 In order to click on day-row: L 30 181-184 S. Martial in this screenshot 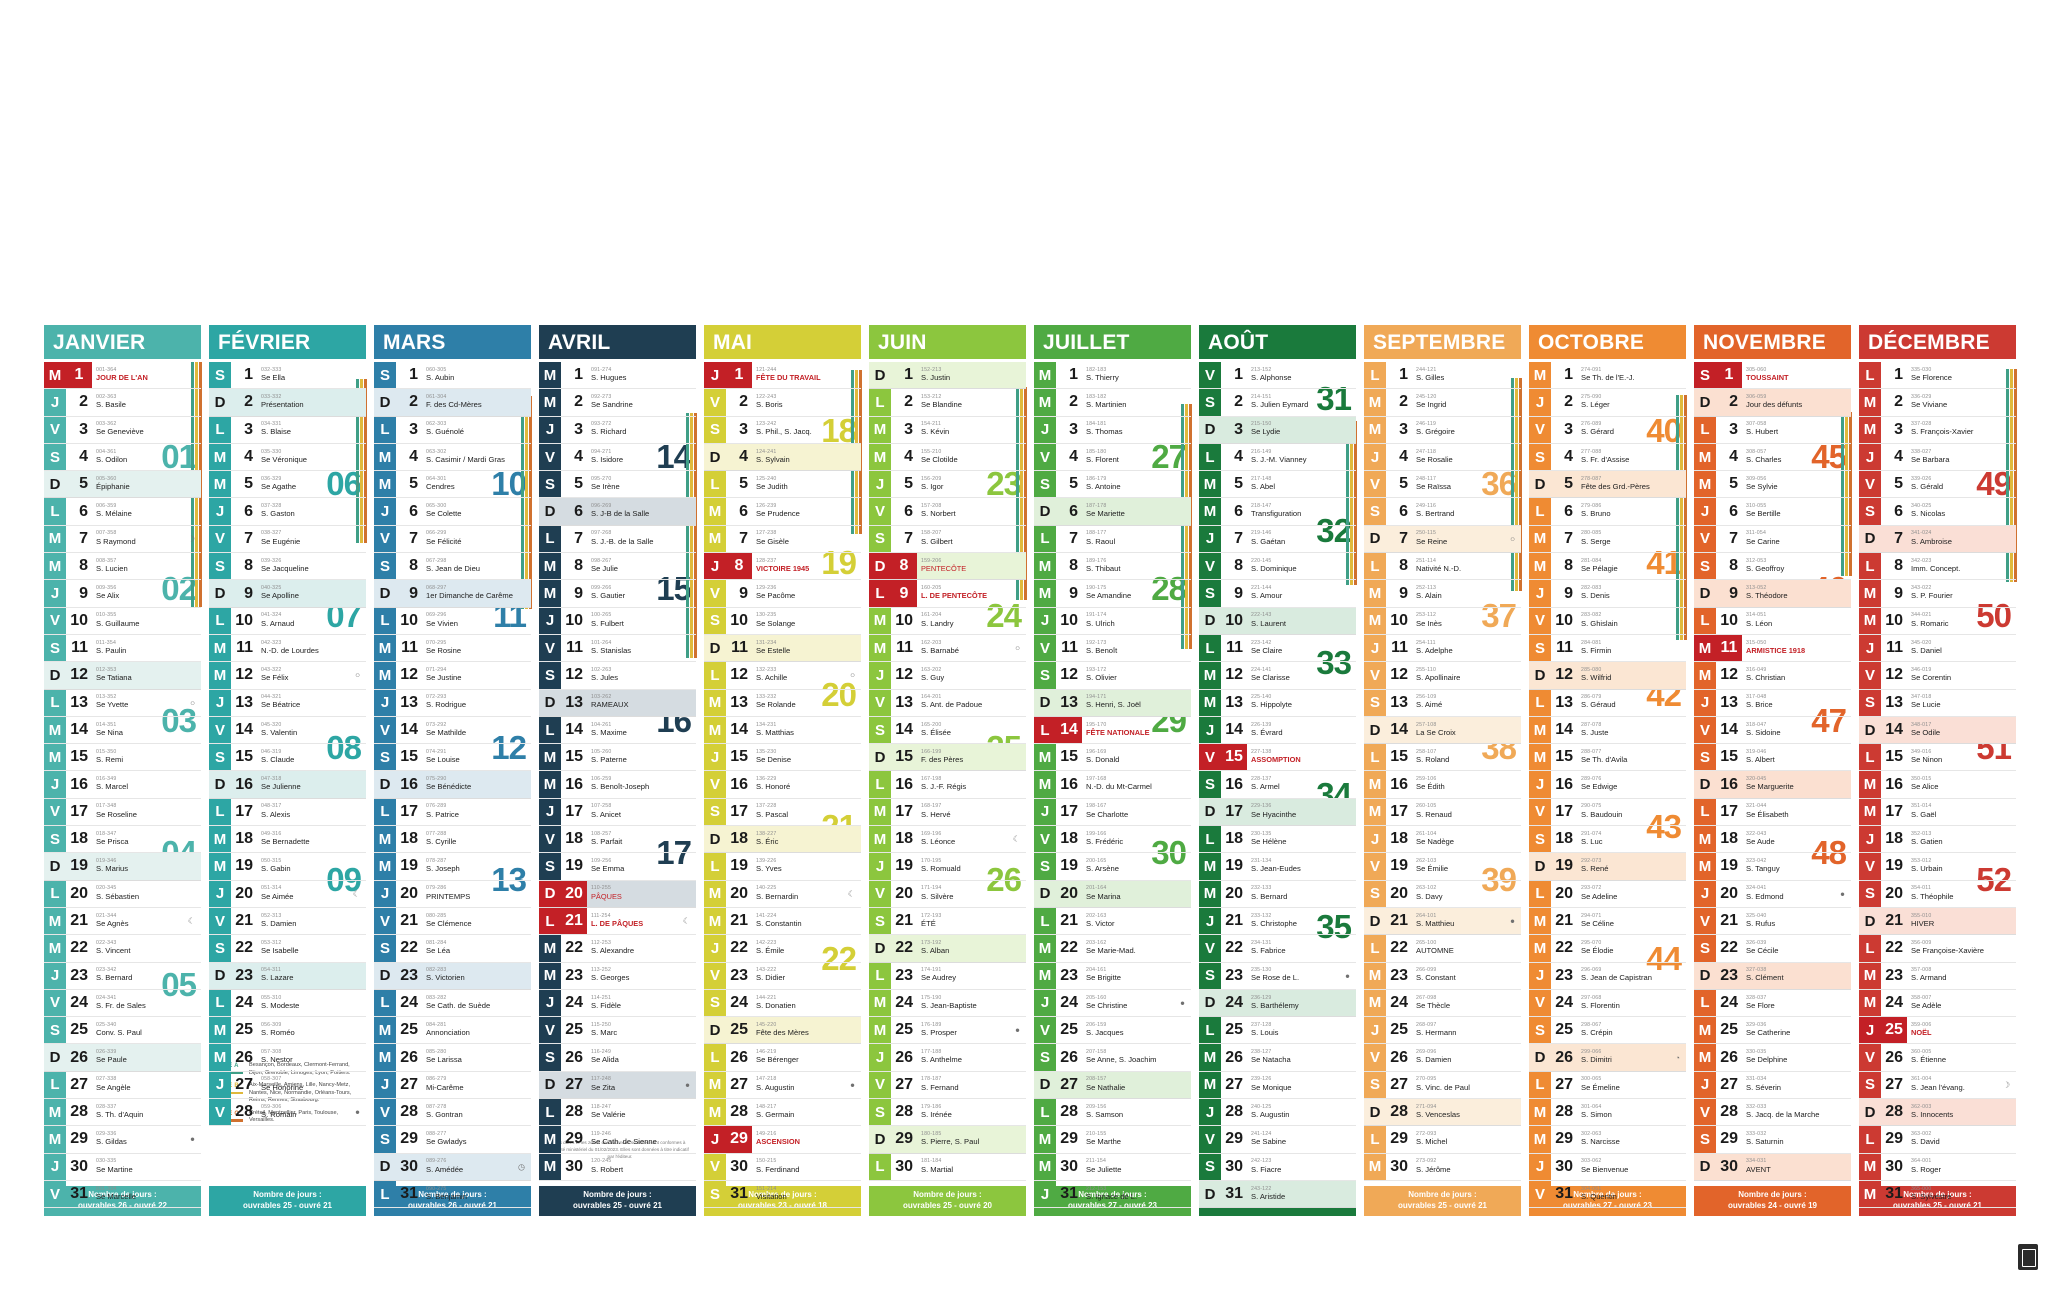, I will do `click(947, 1167)`.